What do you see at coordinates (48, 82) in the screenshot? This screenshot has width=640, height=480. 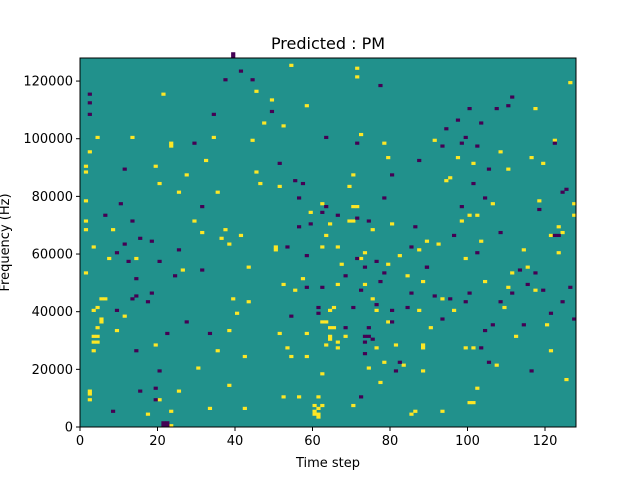 I see `y-tick-label: 120000` at bounding box center [48, 82].